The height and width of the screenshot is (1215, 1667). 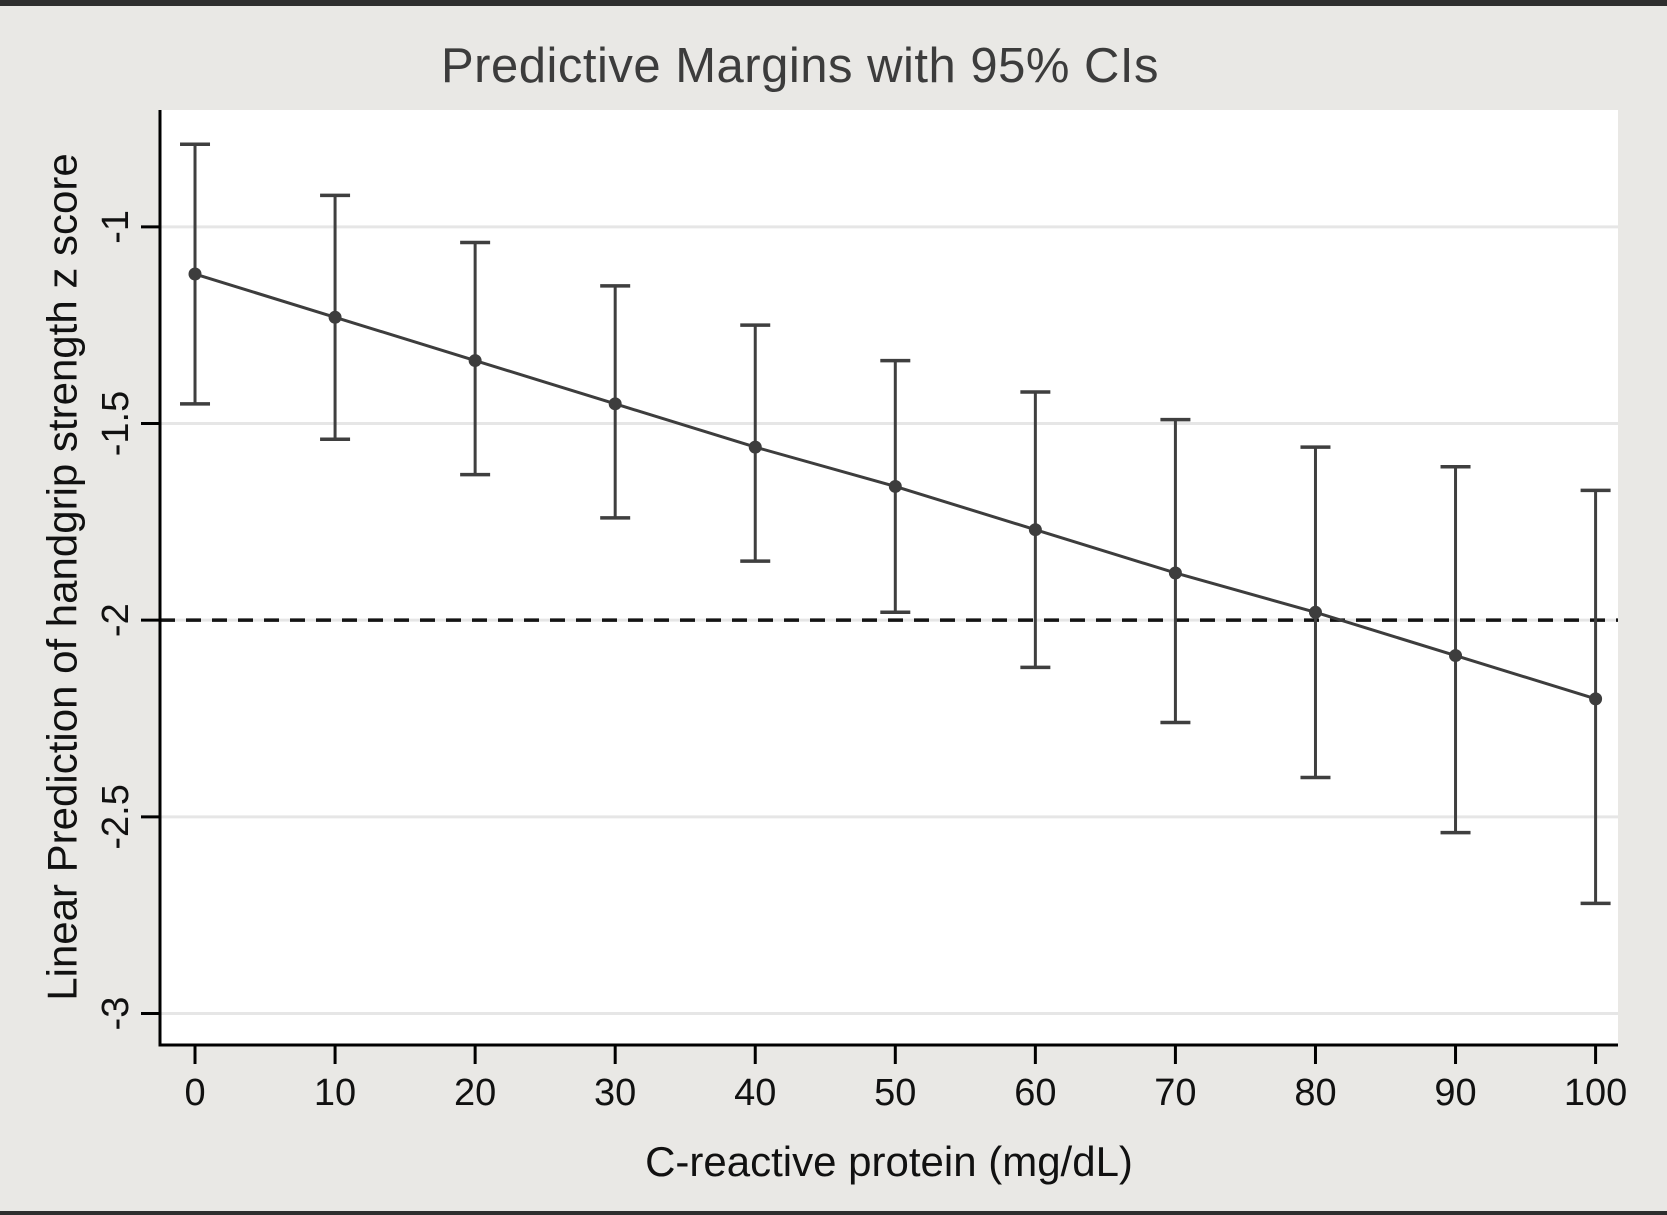 I want to click on x-tick-label: 50, so click(x=895, y=1093).